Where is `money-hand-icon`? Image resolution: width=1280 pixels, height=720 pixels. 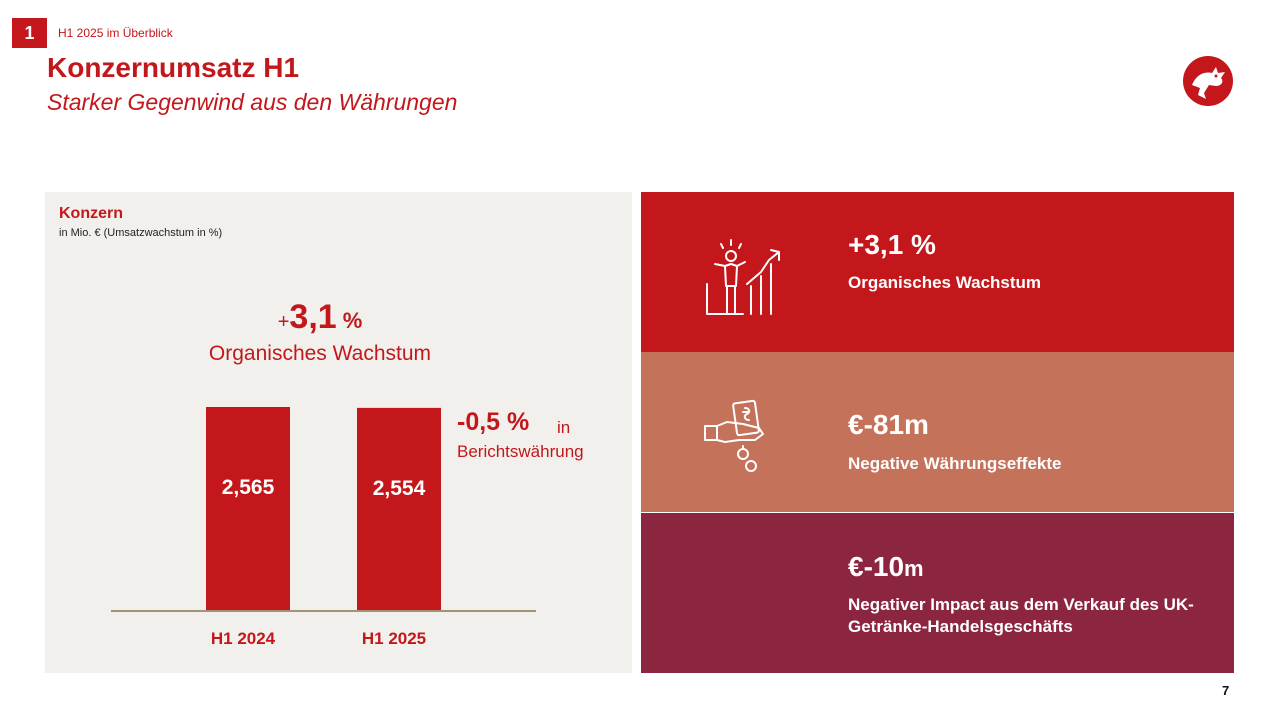 money-hand-icon is located at coordinates (734, 435).